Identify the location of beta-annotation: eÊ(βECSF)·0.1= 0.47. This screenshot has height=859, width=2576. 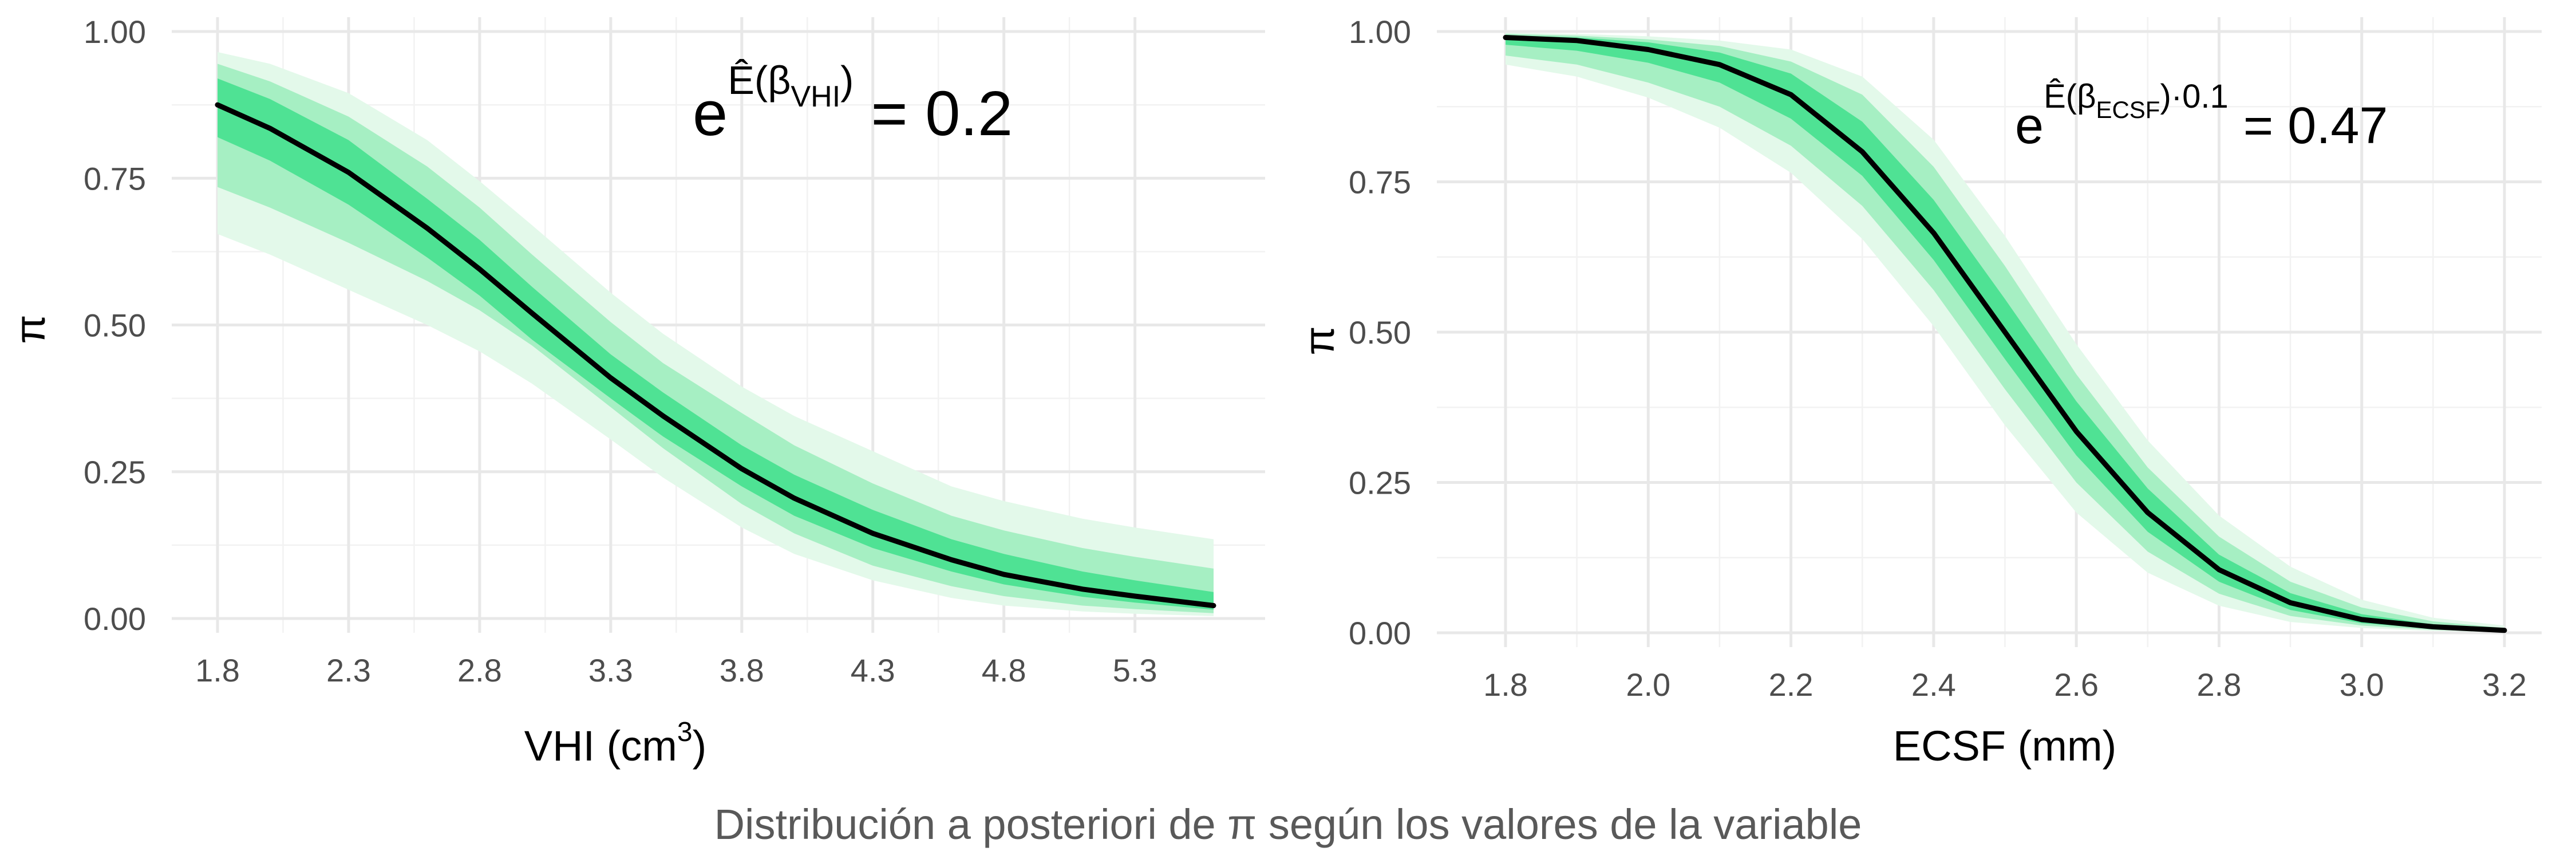
(2201, 116).